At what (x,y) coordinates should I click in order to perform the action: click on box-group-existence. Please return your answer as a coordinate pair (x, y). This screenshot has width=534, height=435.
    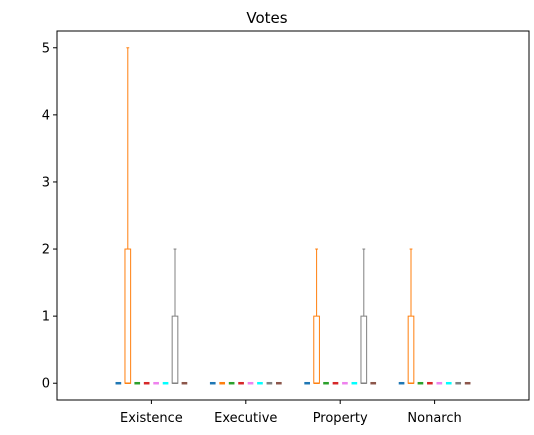
    Looking at the image, I should click on (151, 216).